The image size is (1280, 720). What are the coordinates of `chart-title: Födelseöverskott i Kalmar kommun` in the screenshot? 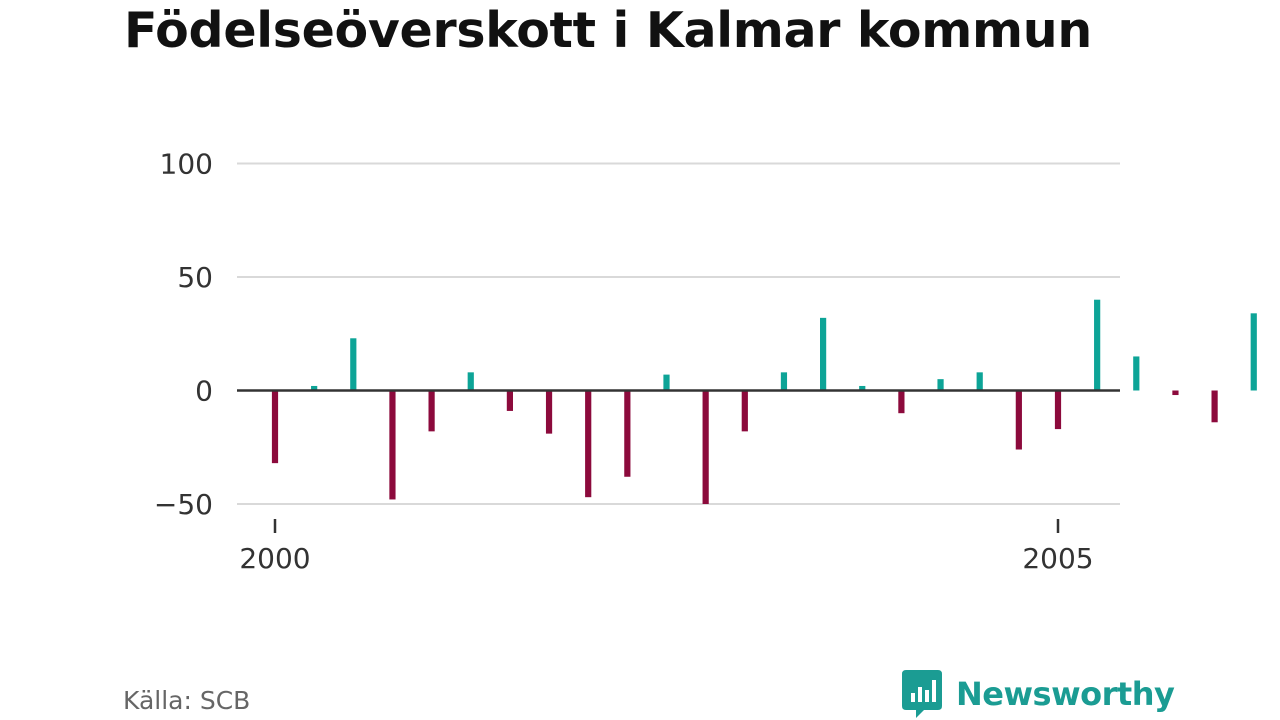 It's located at (608, 30).